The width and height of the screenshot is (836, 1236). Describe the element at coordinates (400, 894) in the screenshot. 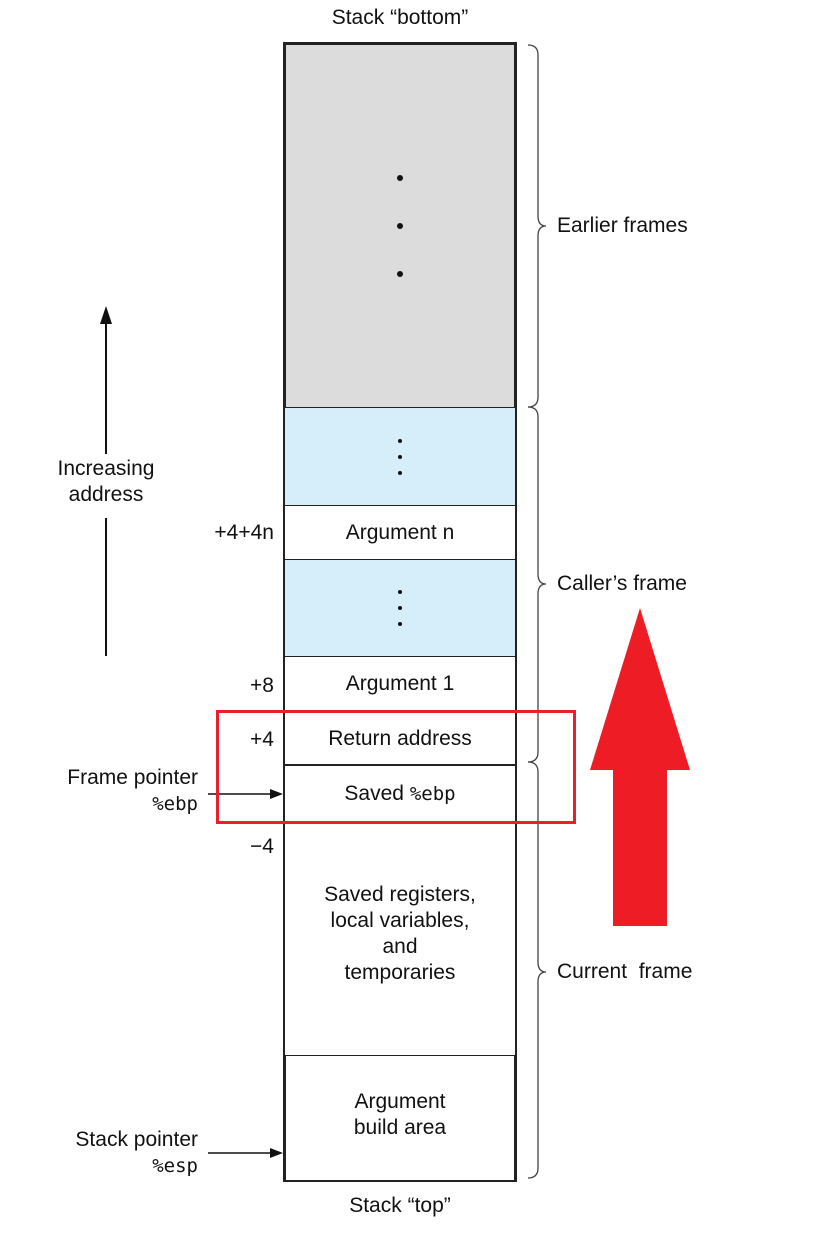

I see `saved-registers-line-1: Saved registers,` at that location.